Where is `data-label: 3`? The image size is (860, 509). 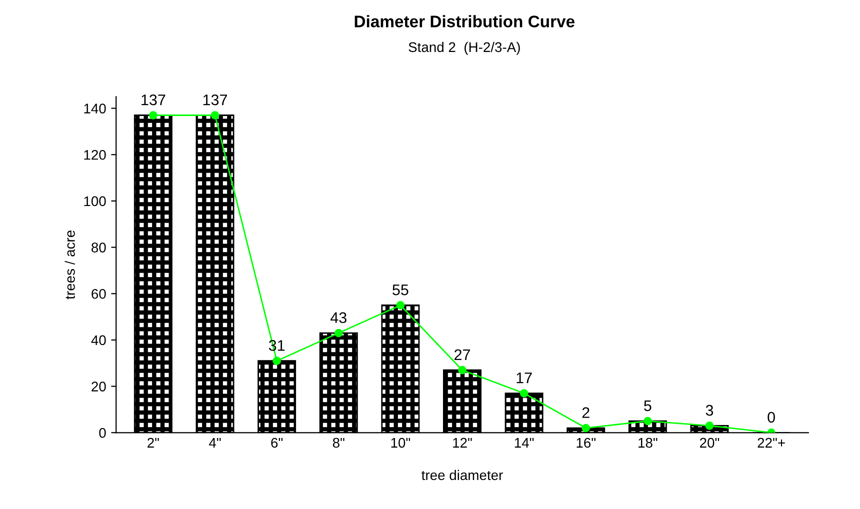
data-label: 3 is located at coordinates (710, 410).